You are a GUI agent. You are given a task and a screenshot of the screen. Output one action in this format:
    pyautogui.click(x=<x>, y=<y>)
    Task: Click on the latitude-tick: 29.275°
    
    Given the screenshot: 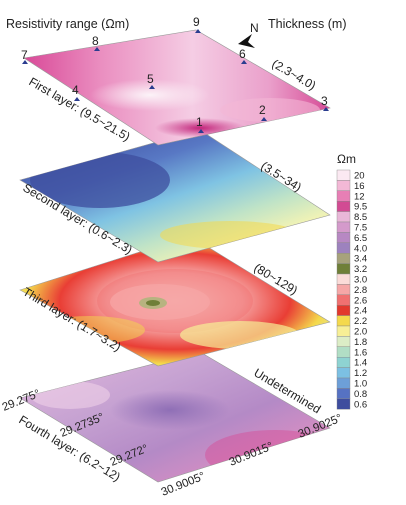 What is the action you would take?
    pyautogui.click(x=21, y=401)
    